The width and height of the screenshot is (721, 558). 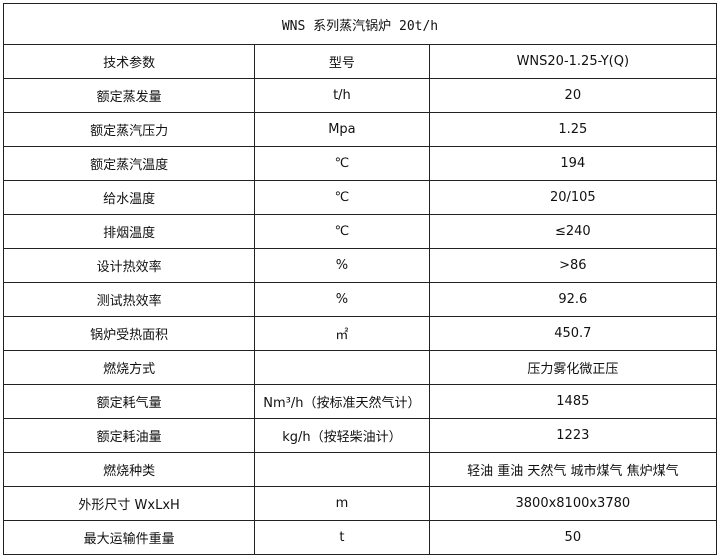 I want to click on unit-cell: kg/h（按轻柴油计）, so click(x=342, y=435).